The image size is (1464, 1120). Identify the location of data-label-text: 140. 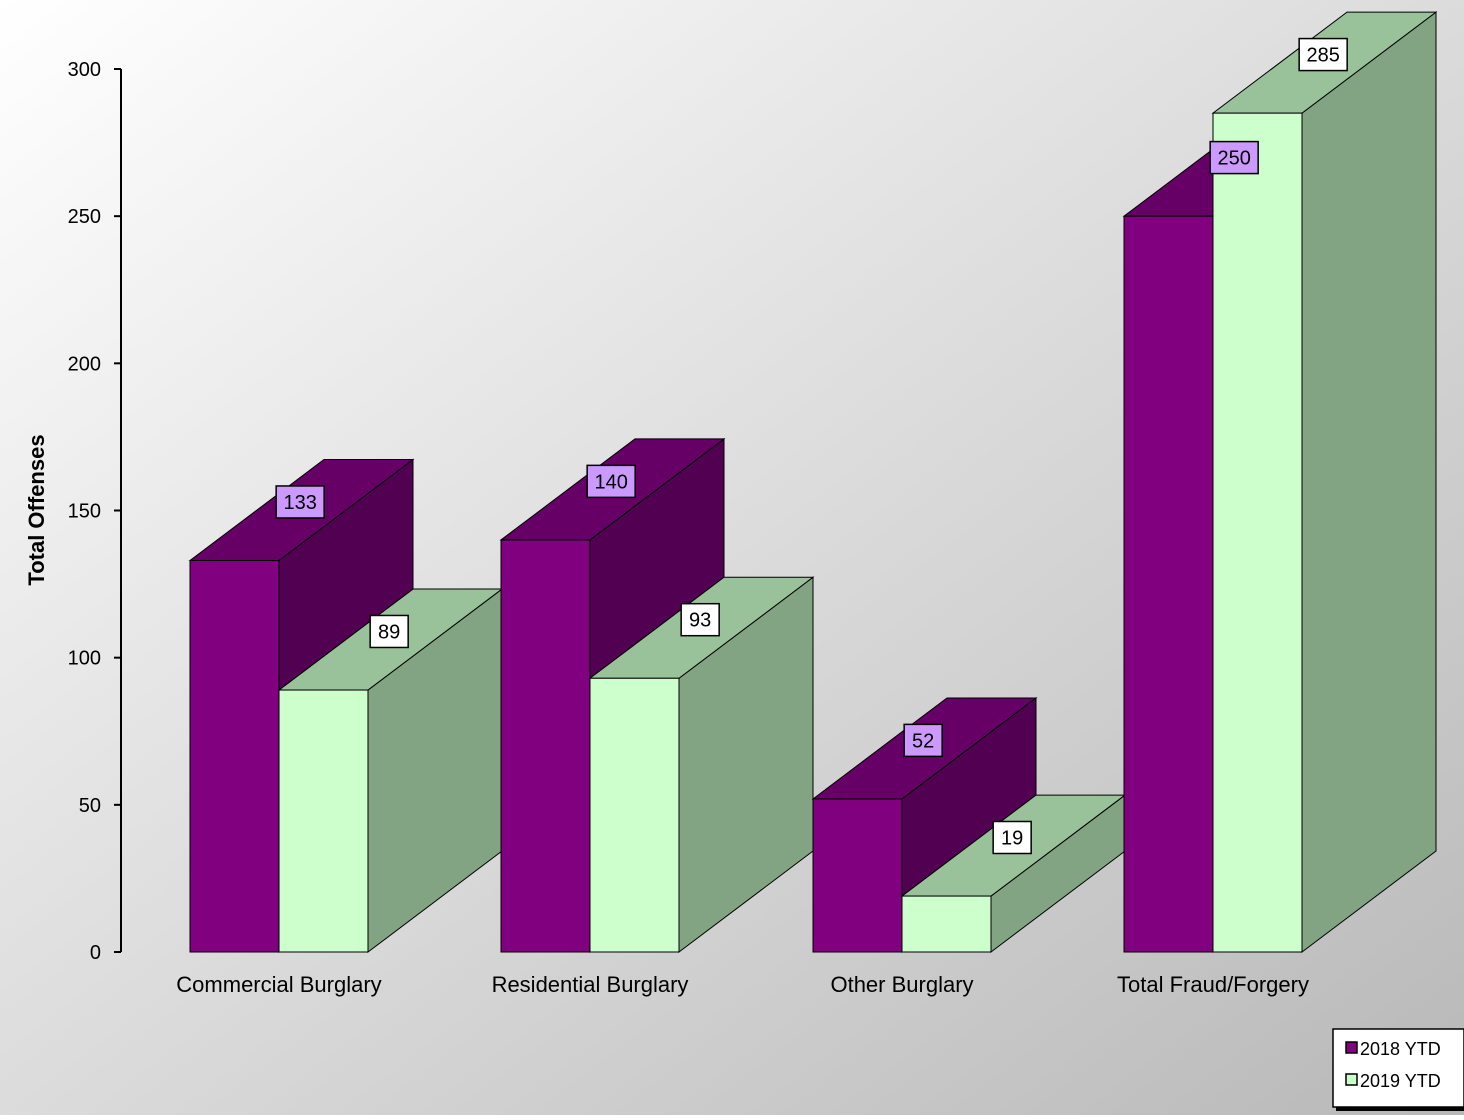
(610, 482).